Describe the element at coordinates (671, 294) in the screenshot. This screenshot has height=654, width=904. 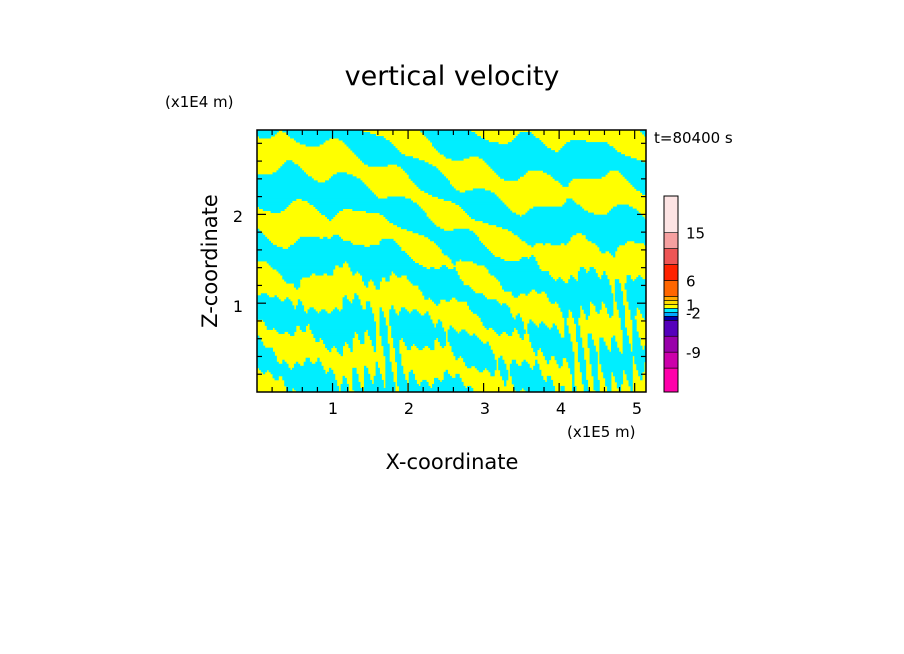
I see `colorbar` at that location.